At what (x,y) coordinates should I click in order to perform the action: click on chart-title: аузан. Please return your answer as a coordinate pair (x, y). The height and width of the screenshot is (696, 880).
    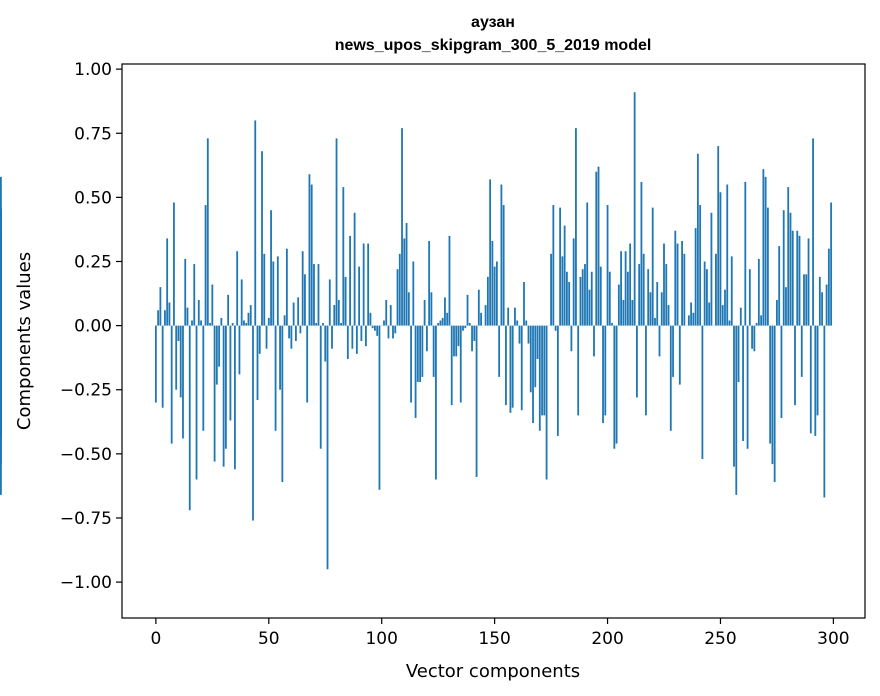
    Looking at the image, I should click on (493, 22).